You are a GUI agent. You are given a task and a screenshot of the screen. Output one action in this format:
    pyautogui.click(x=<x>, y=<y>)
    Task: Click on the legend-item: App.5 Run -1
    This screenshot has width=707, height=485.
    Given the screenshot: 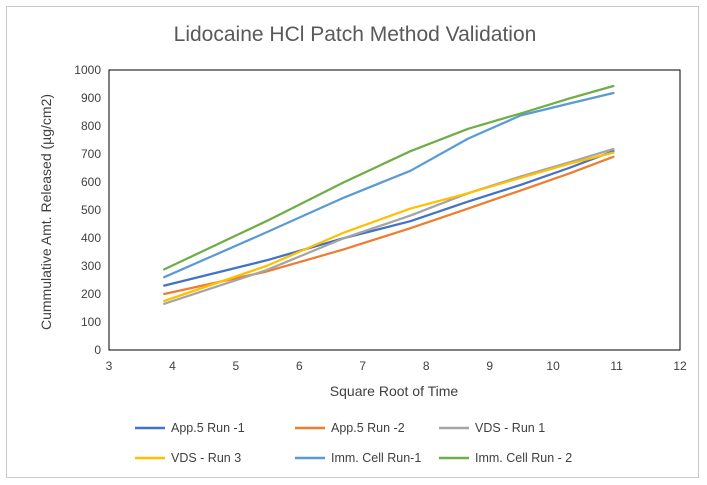 What is the action you would take?
    pyautogui.click(x=190, y=428)
    